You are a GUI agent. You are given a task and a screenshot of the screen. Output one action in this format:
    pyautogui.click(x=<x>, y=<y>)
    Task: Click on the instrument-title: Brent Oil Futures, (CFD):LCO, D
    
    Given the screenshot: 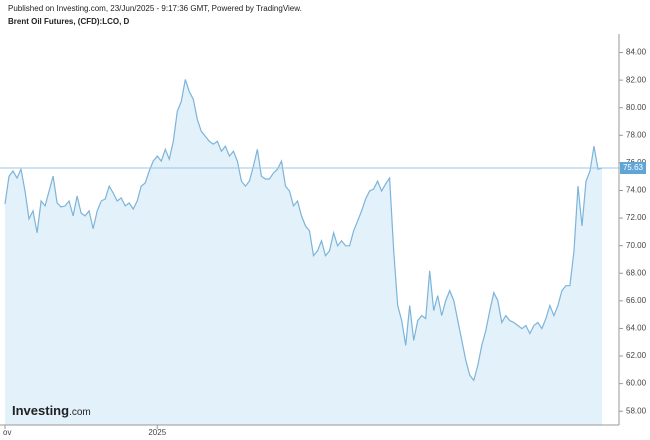 What is the action you would take?
    pyautogui.click(x=69, y=21)
    